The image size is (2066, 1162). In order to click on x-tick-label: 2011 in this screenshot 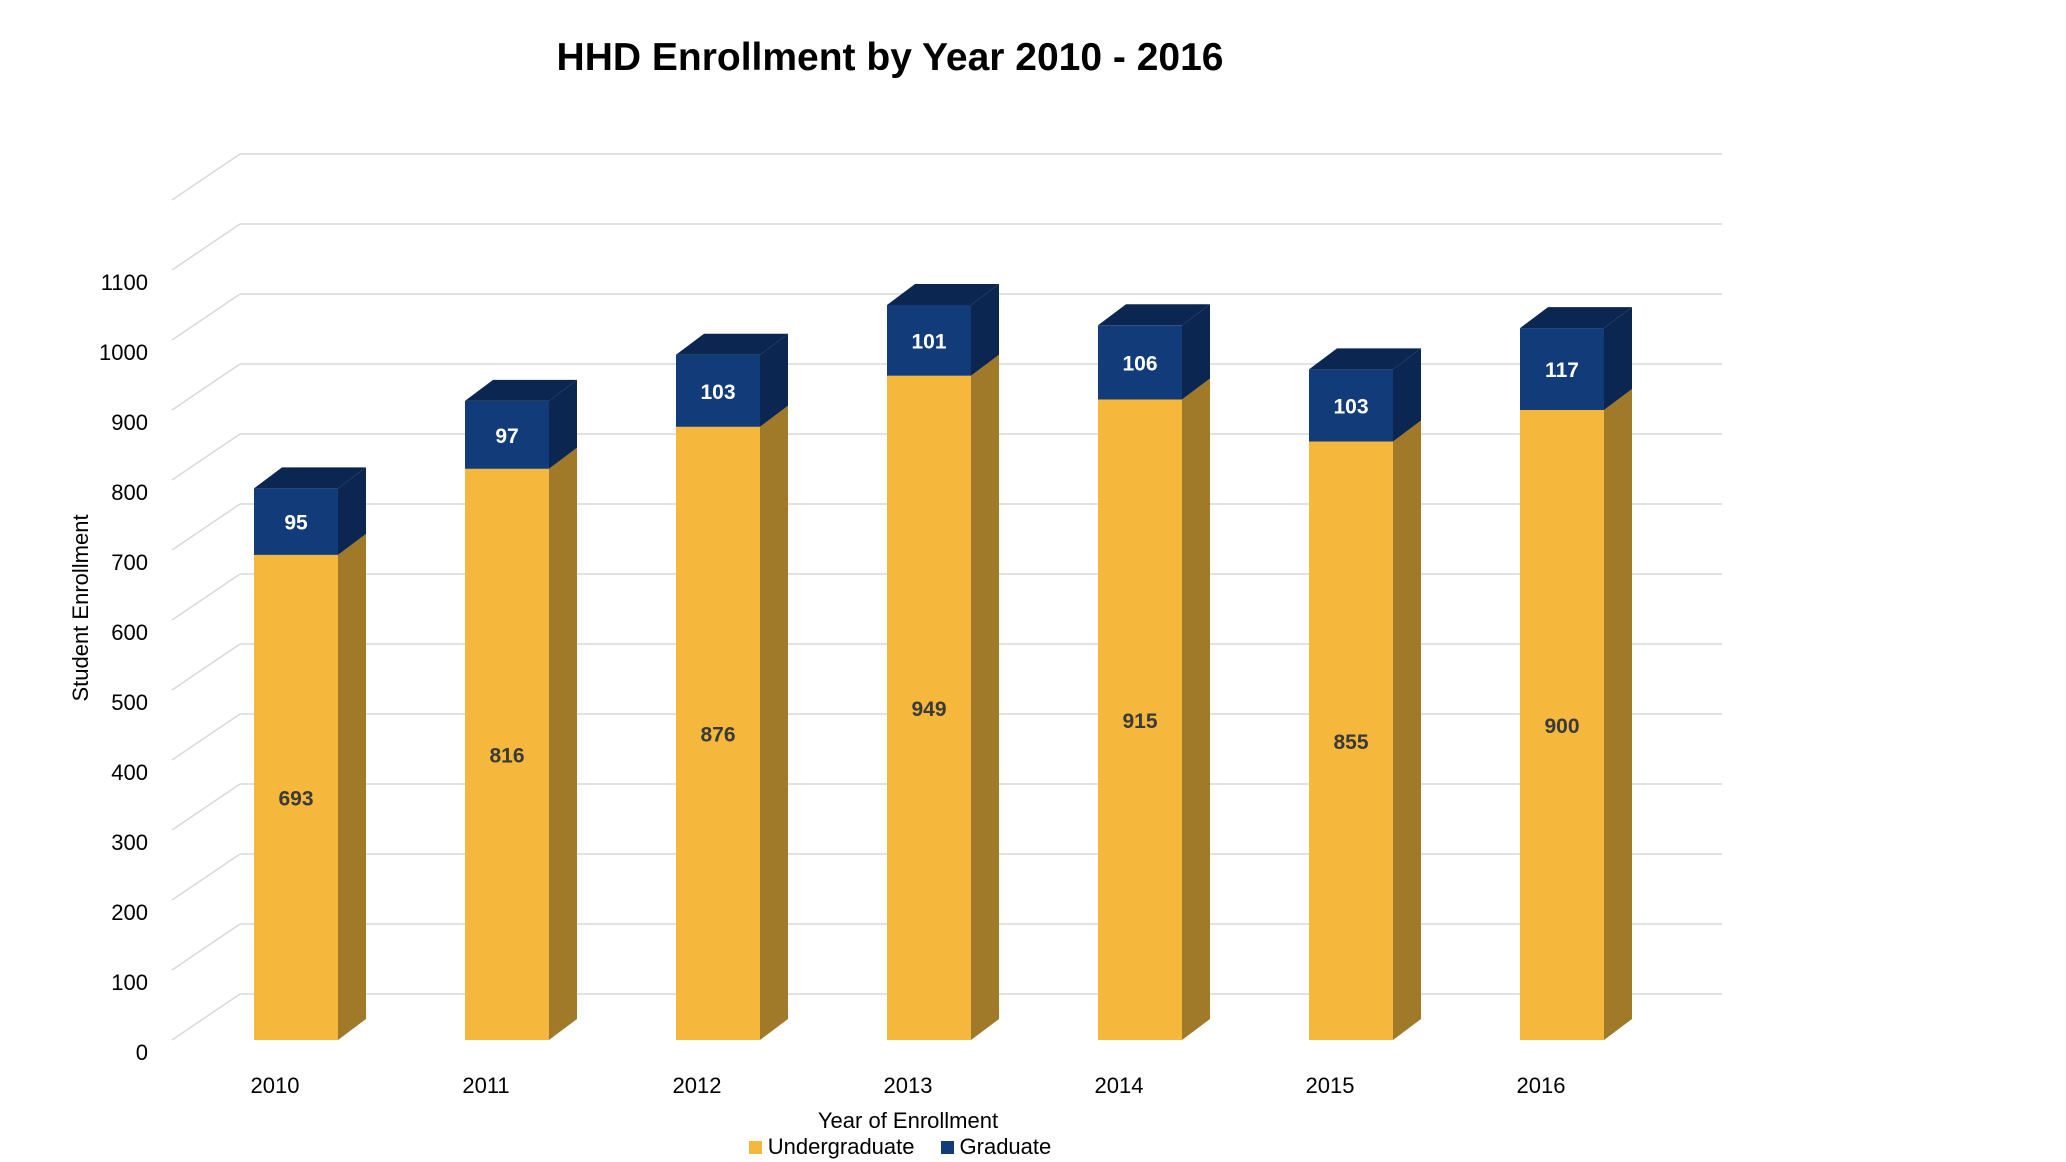, I will do `click(485, 1085)`.